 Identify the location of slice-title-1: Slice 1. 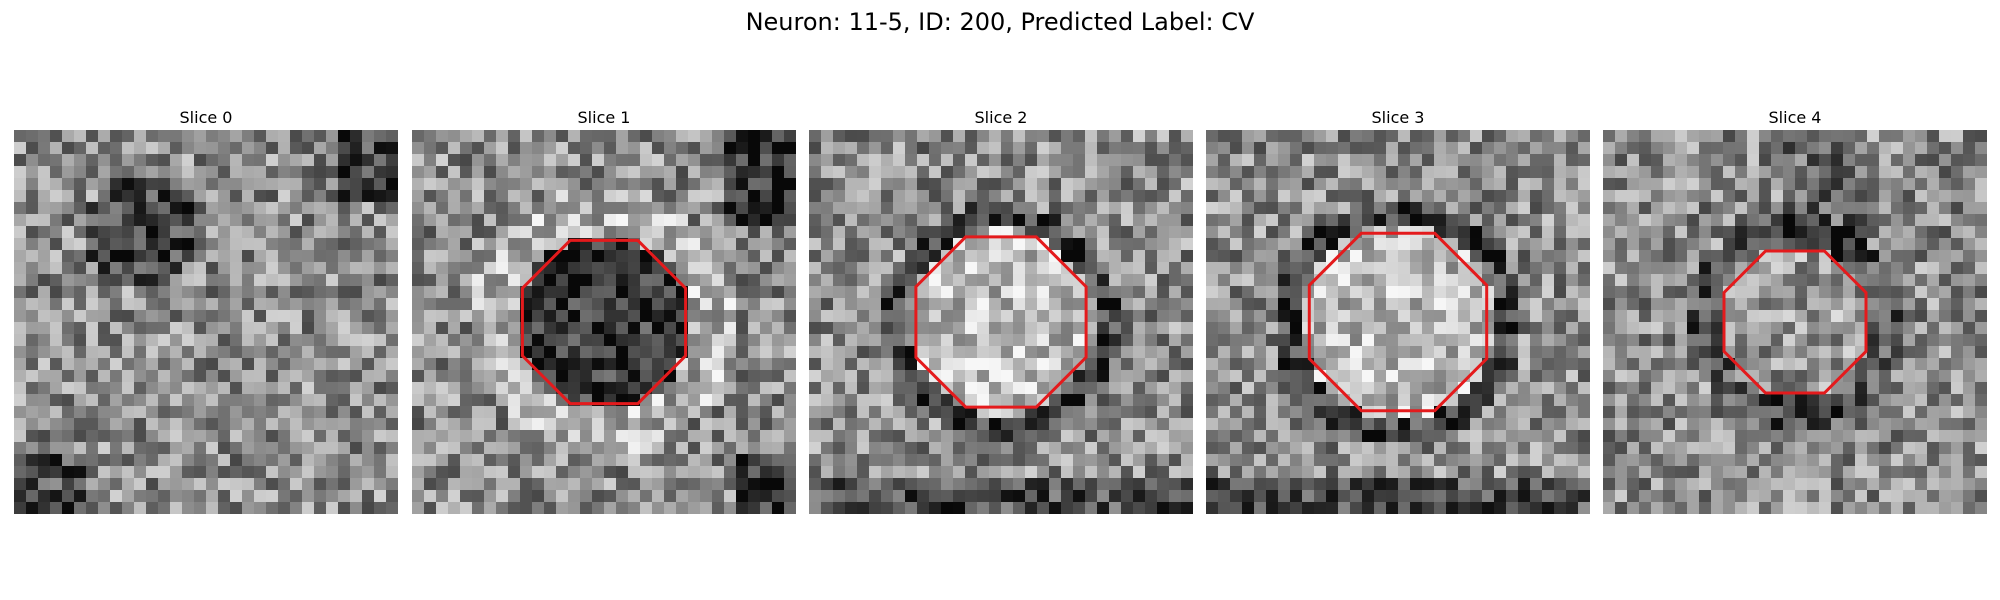
(604, 117).